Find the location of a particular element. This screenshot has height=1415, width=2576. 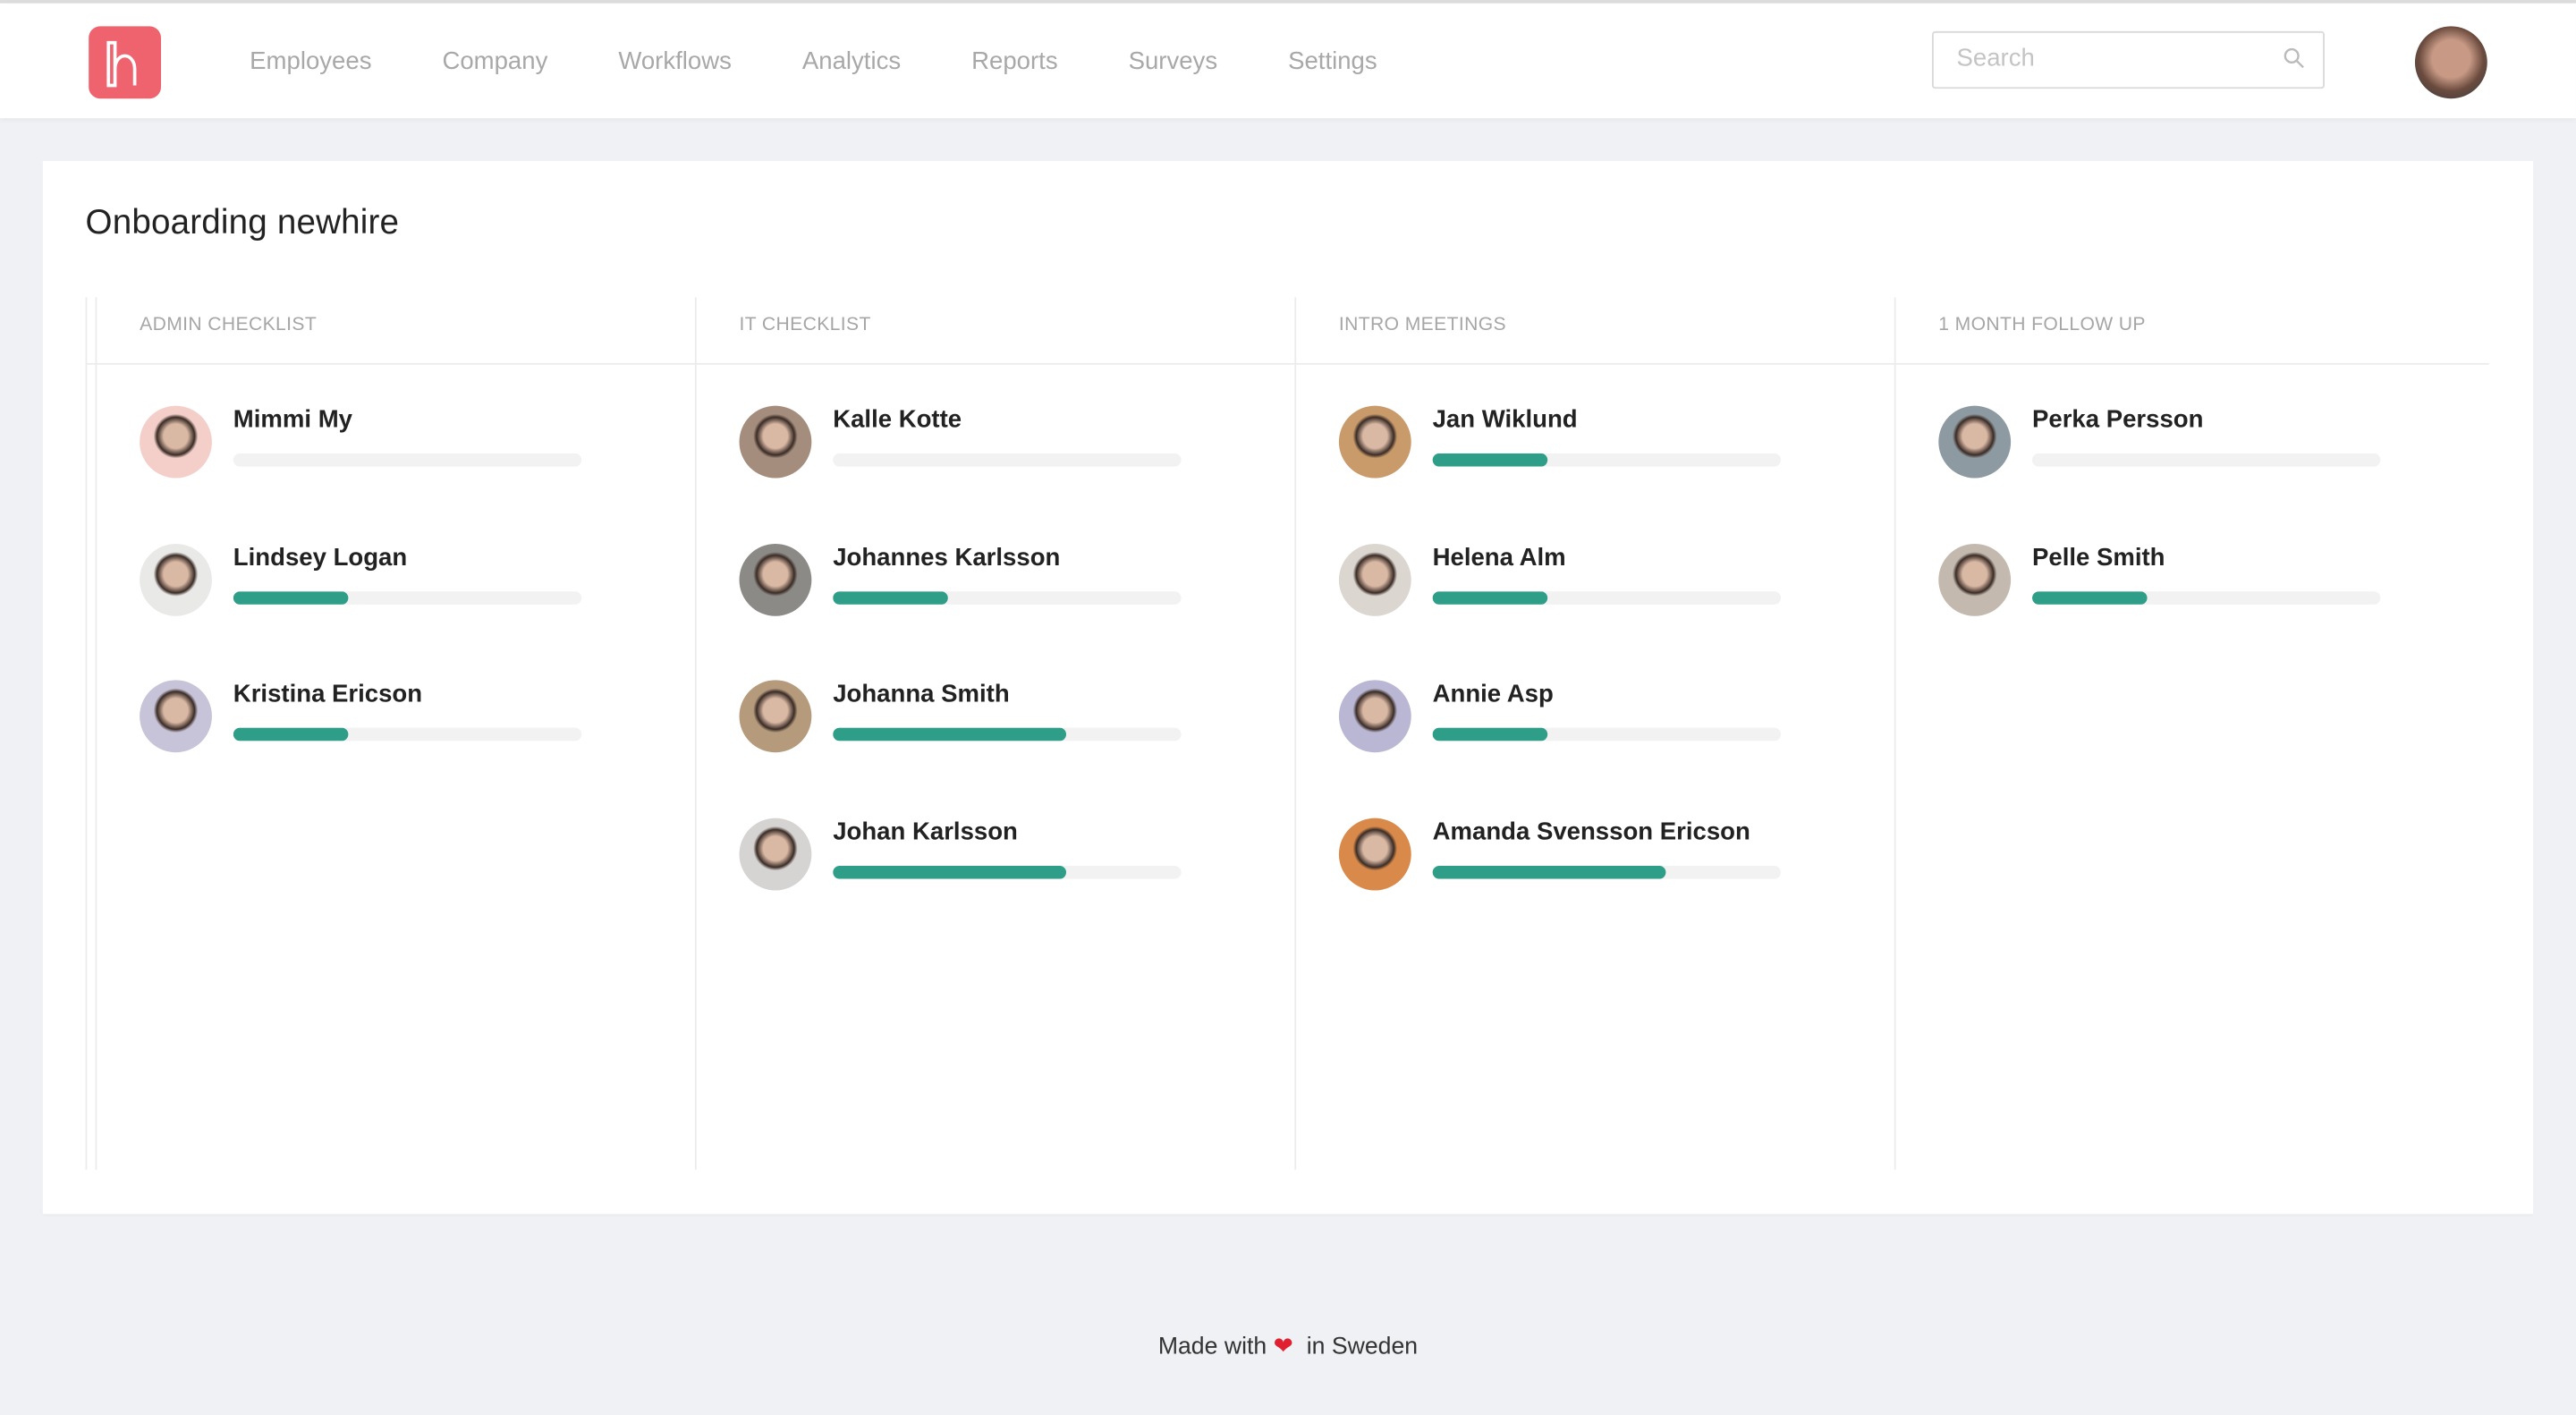

person-name: Annie Asp is located at coordinates (1493, 695).